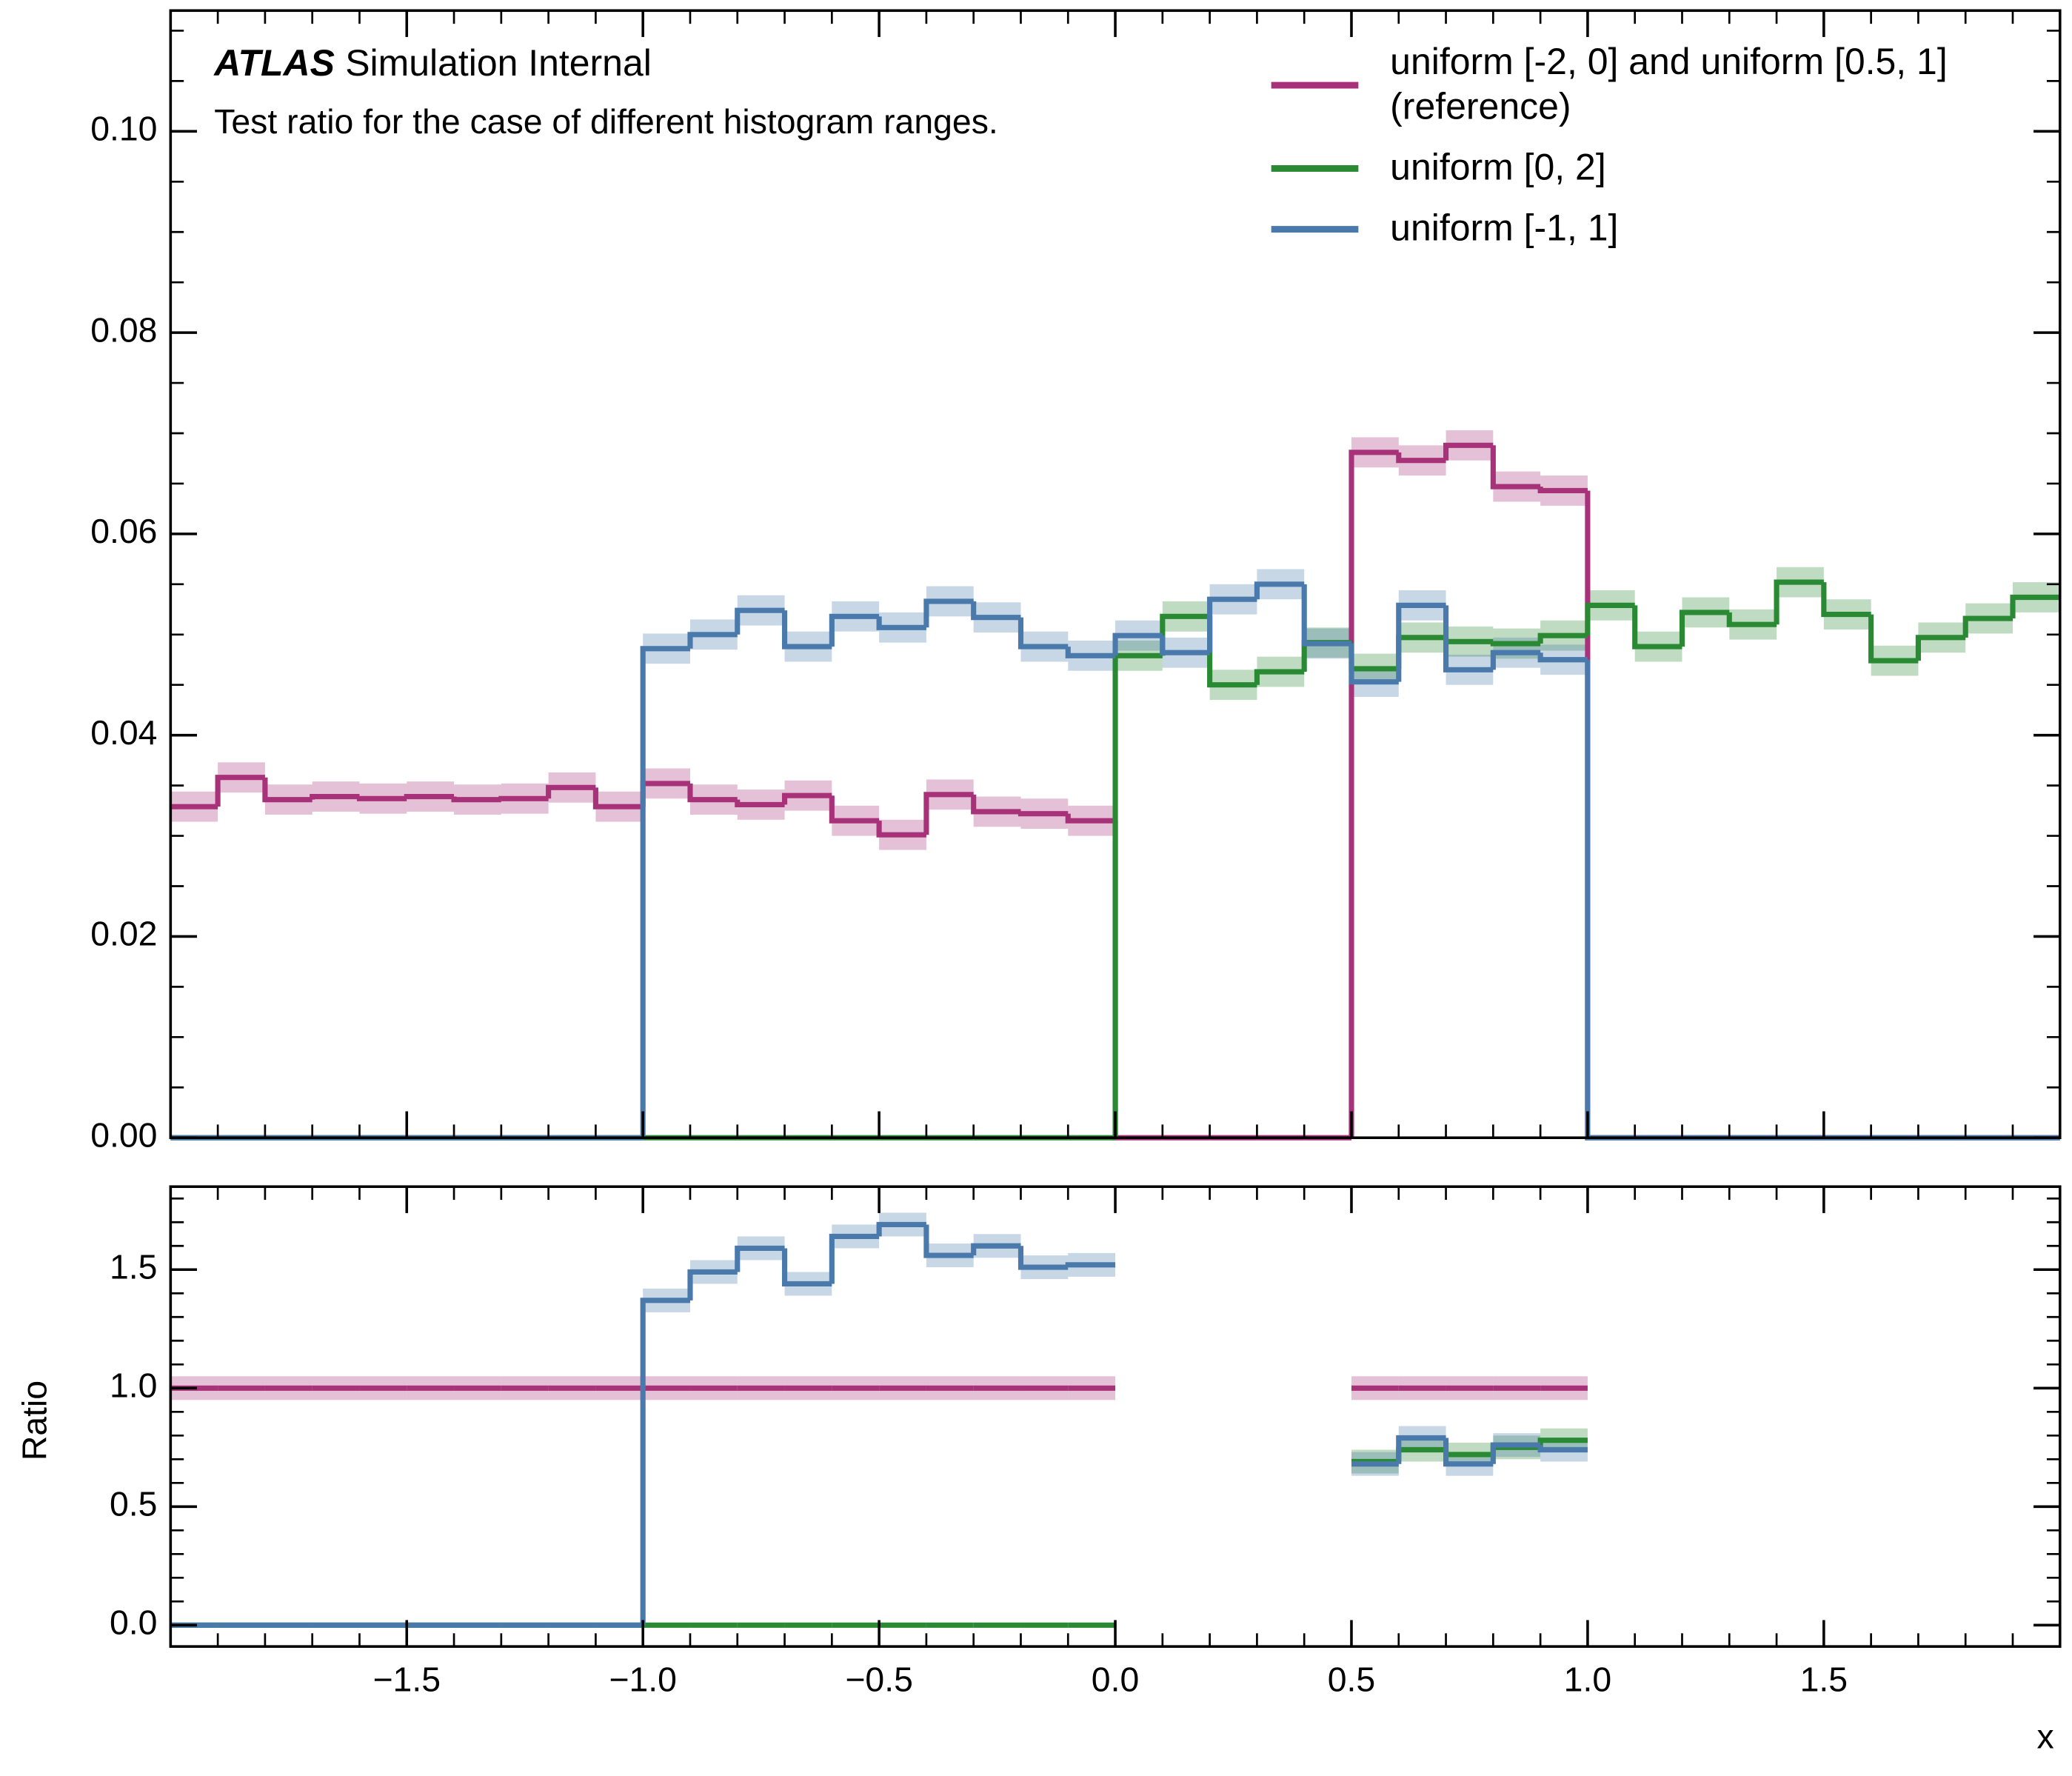  I want to click on y-tick-label: 0.02, so click(123, 934).